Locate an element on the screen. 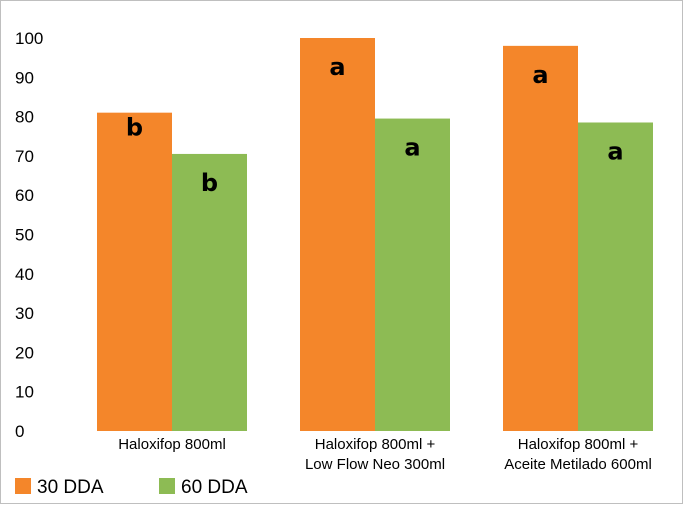 This screenshot has width=683, height=505. y-tick-label: 60 is located at coordinates (24, 195).